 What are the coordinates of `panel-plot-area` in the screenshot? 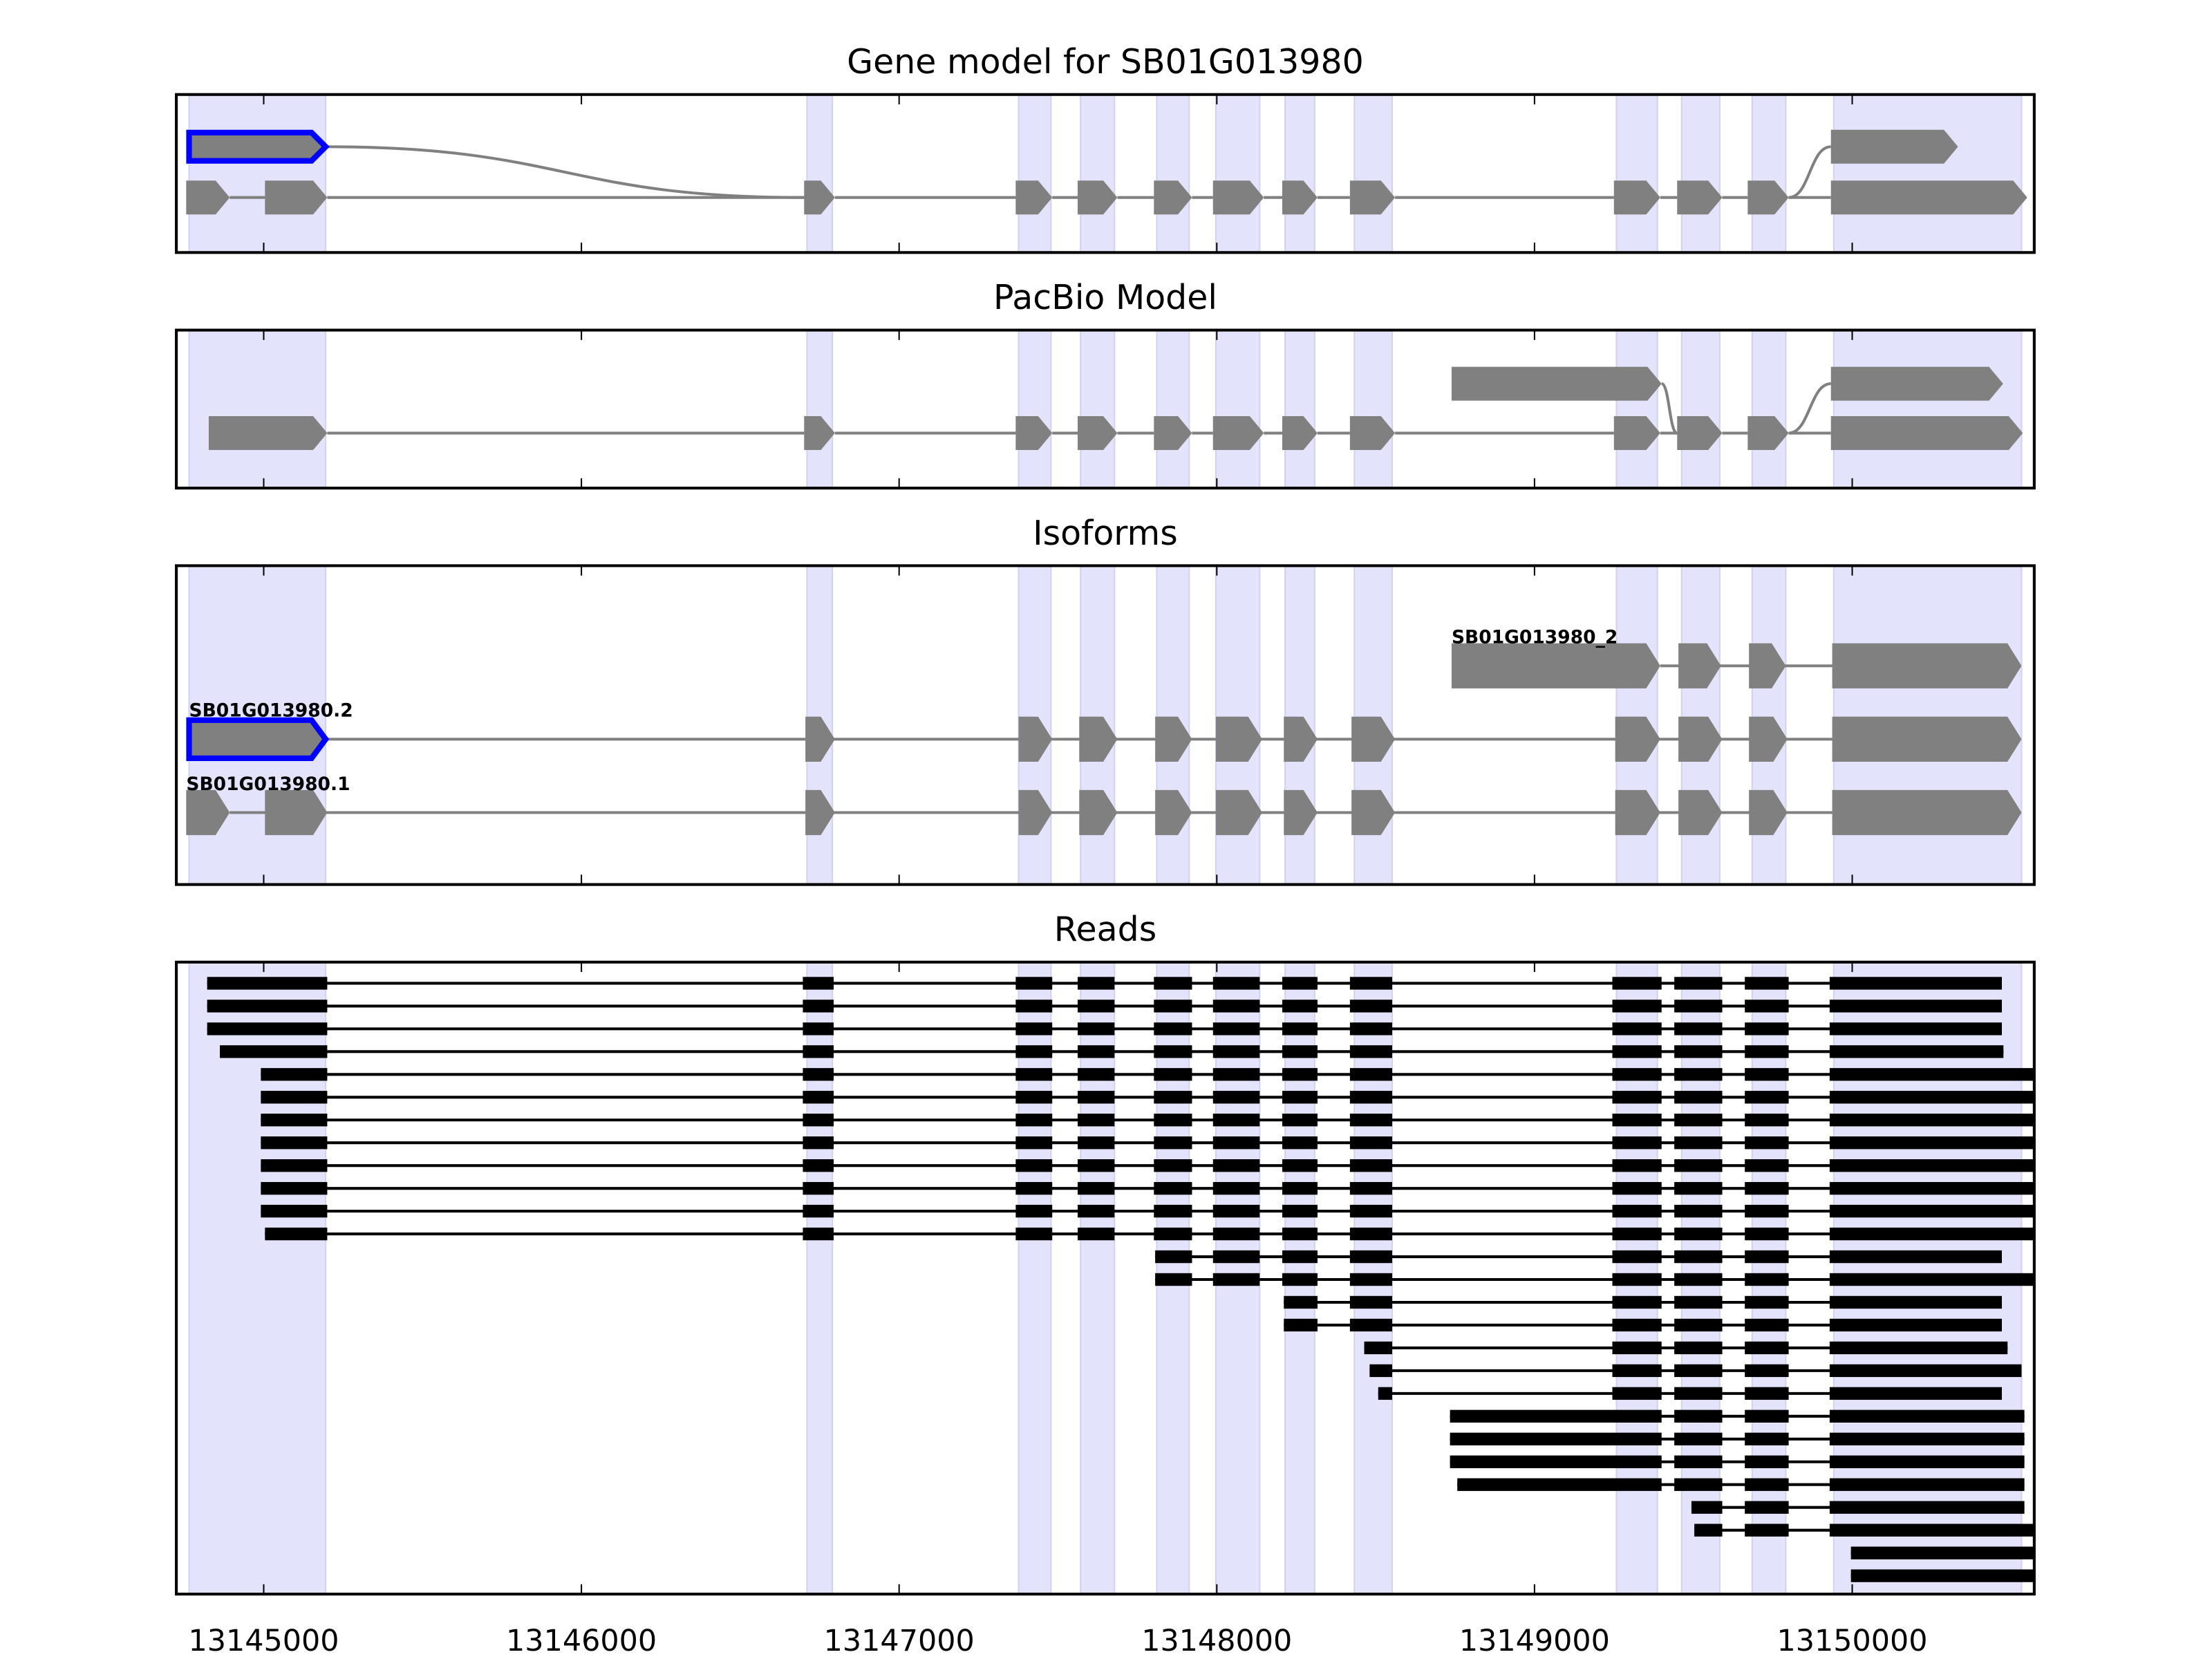 It's located at (1105, 409).